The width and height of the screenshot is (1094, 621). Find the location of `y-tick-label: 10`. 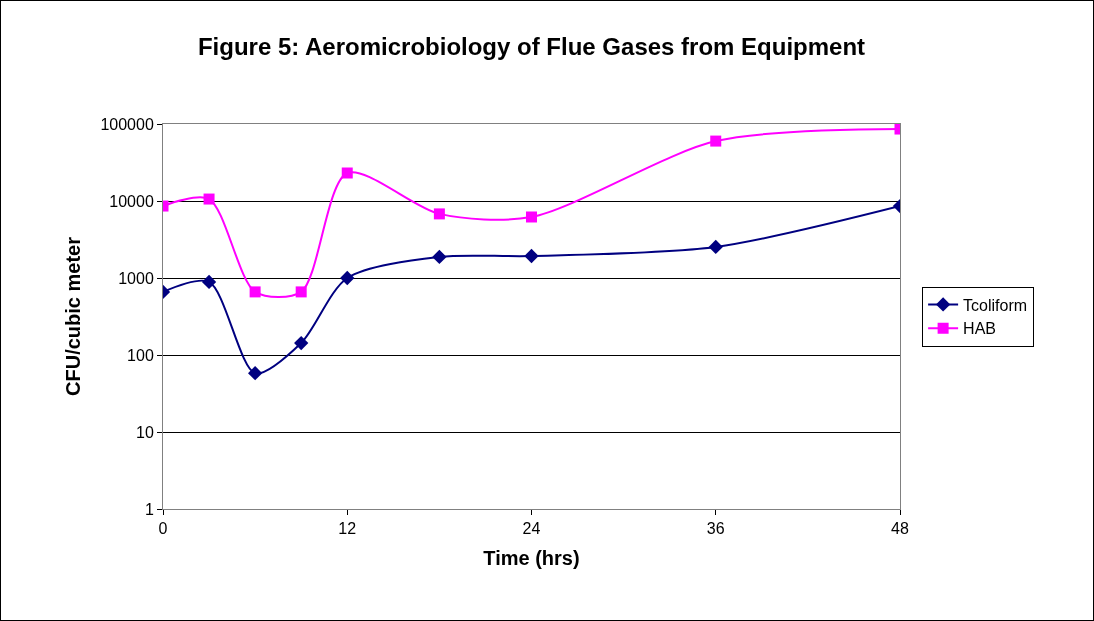

y-tick-label: 10 is located at coordinates (145, 432).